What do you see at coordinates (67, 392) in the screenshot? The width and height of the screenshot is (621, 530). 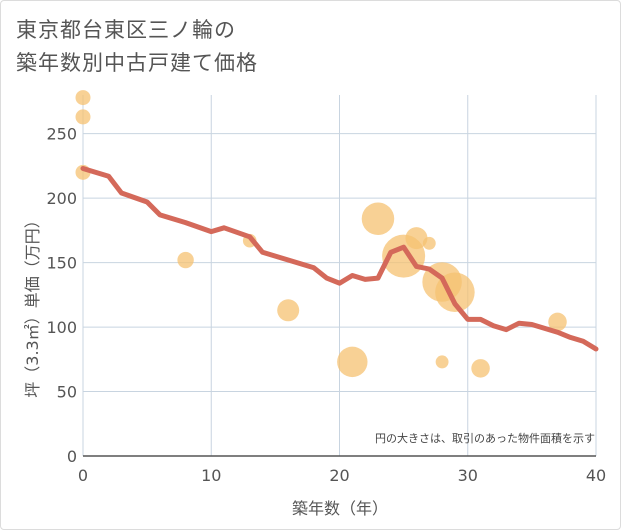 I see `y-tick-label: 50` at bounding box center [67, 392].